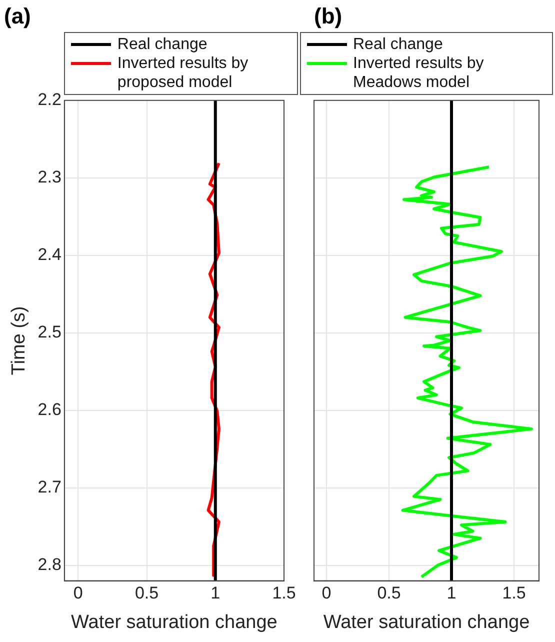 The image size is (555, 642). What do you see at coordinates (50, 564) in the screenshot?
I see `y-tick-label: 2.8` at bounding box center [50, 564].